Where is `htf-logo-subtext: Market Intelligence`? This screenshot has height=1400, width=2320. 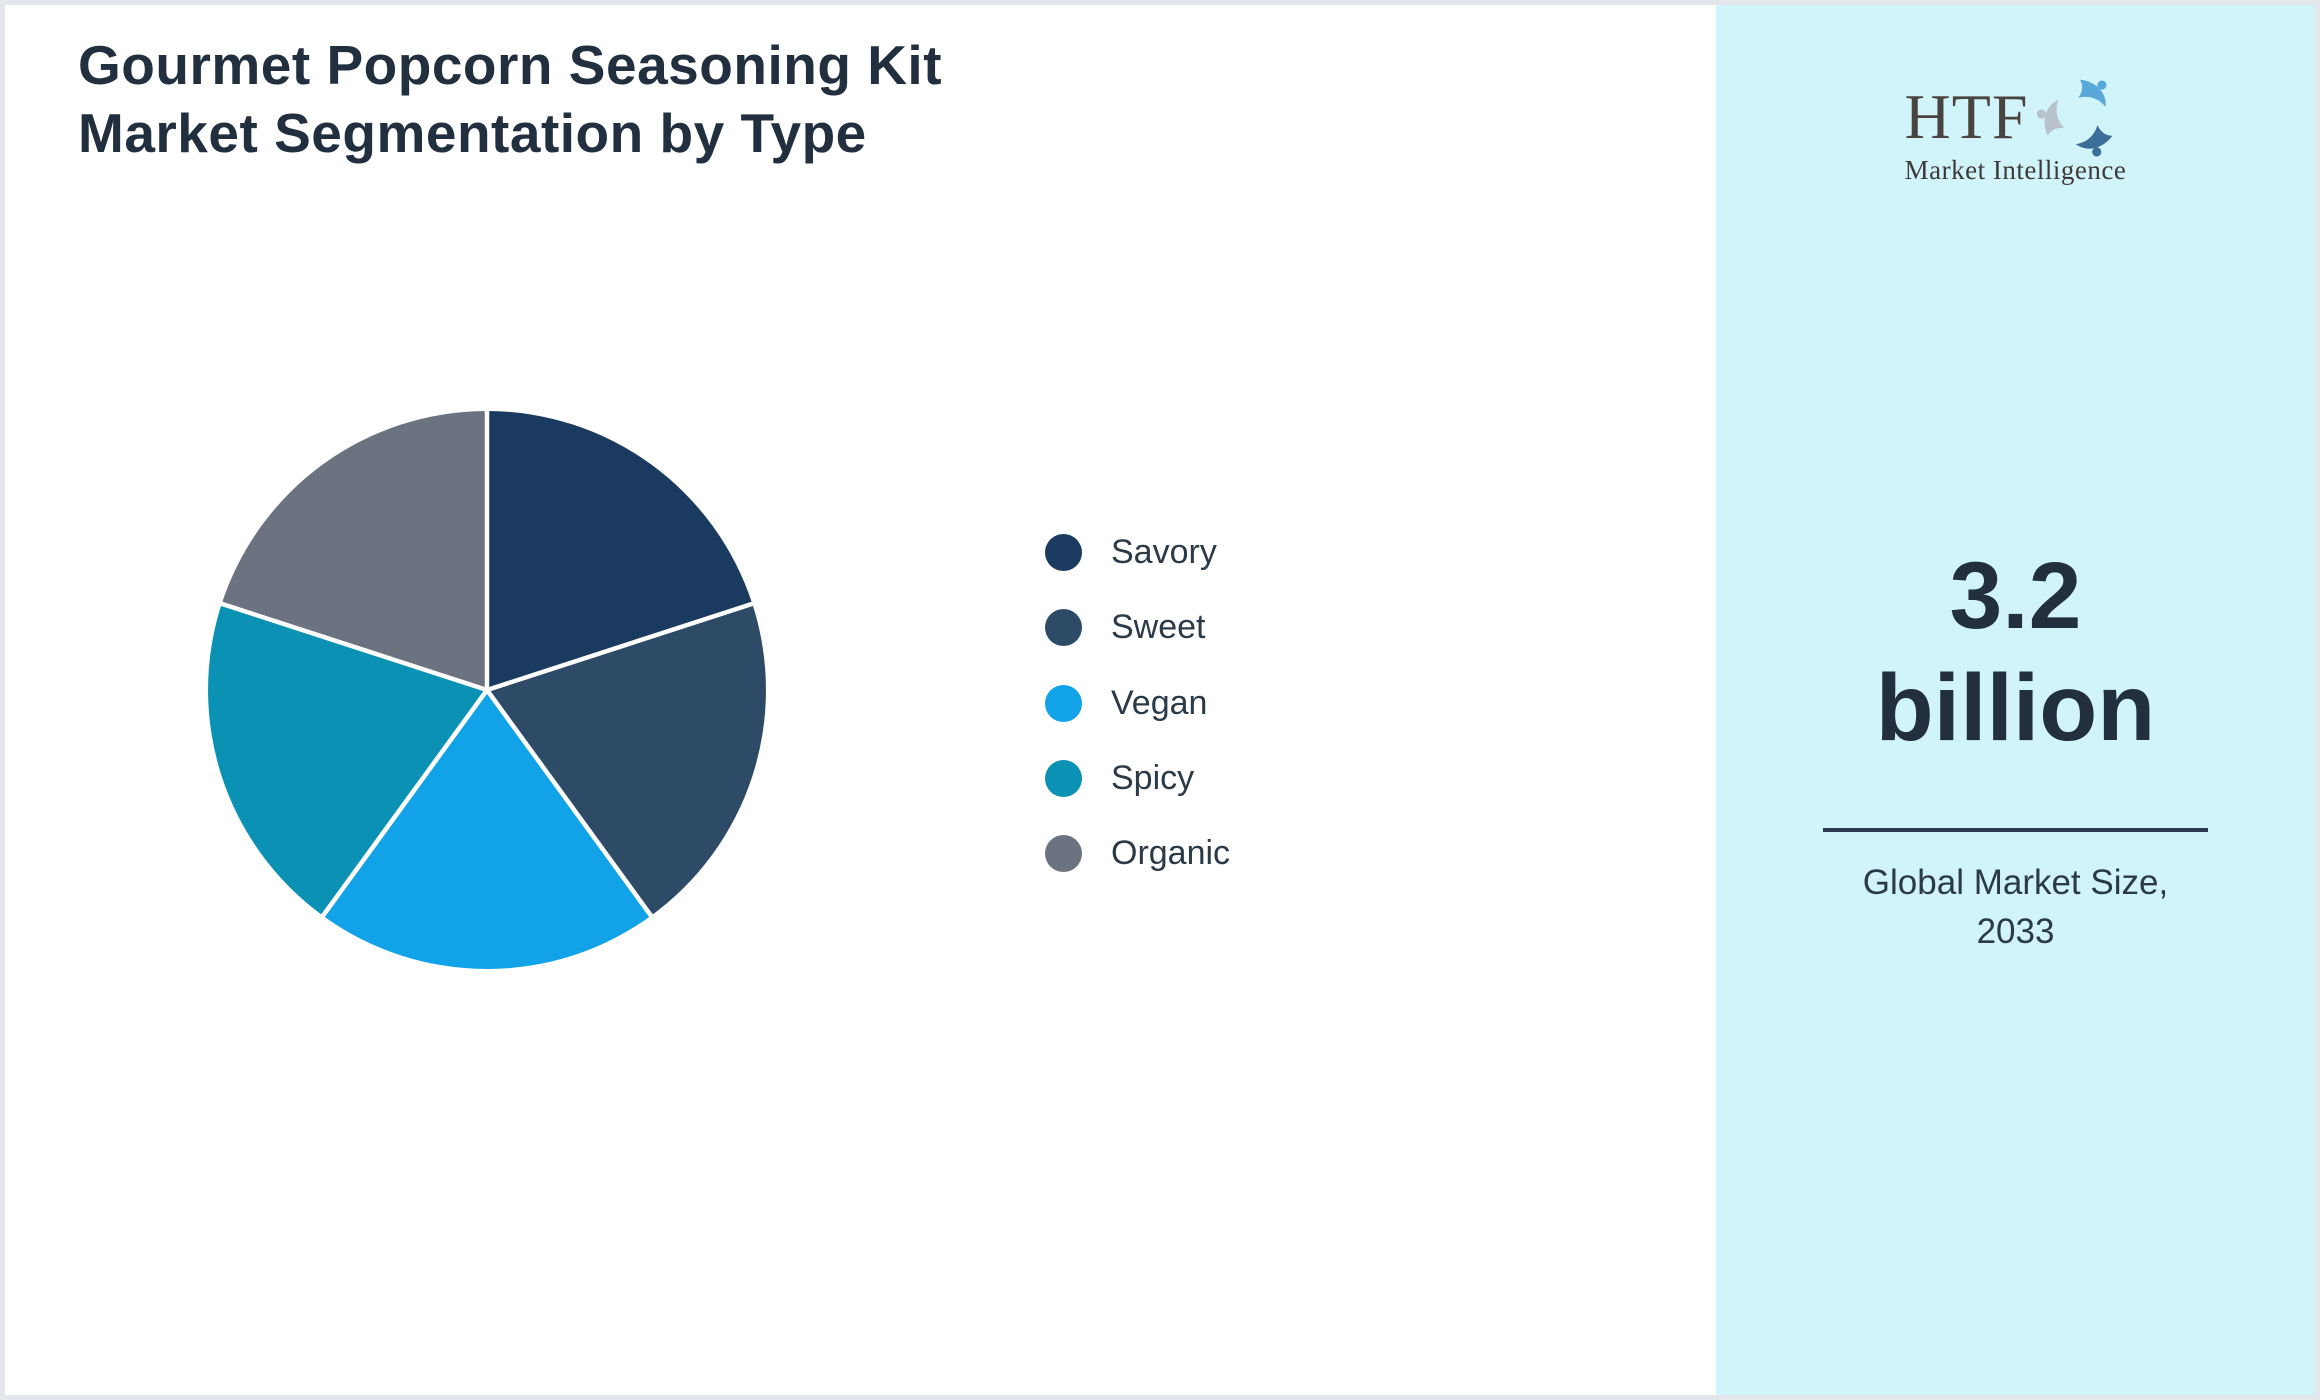 htf-logo-subtext: Market Intelligence is located at coordinates (2015, 170).